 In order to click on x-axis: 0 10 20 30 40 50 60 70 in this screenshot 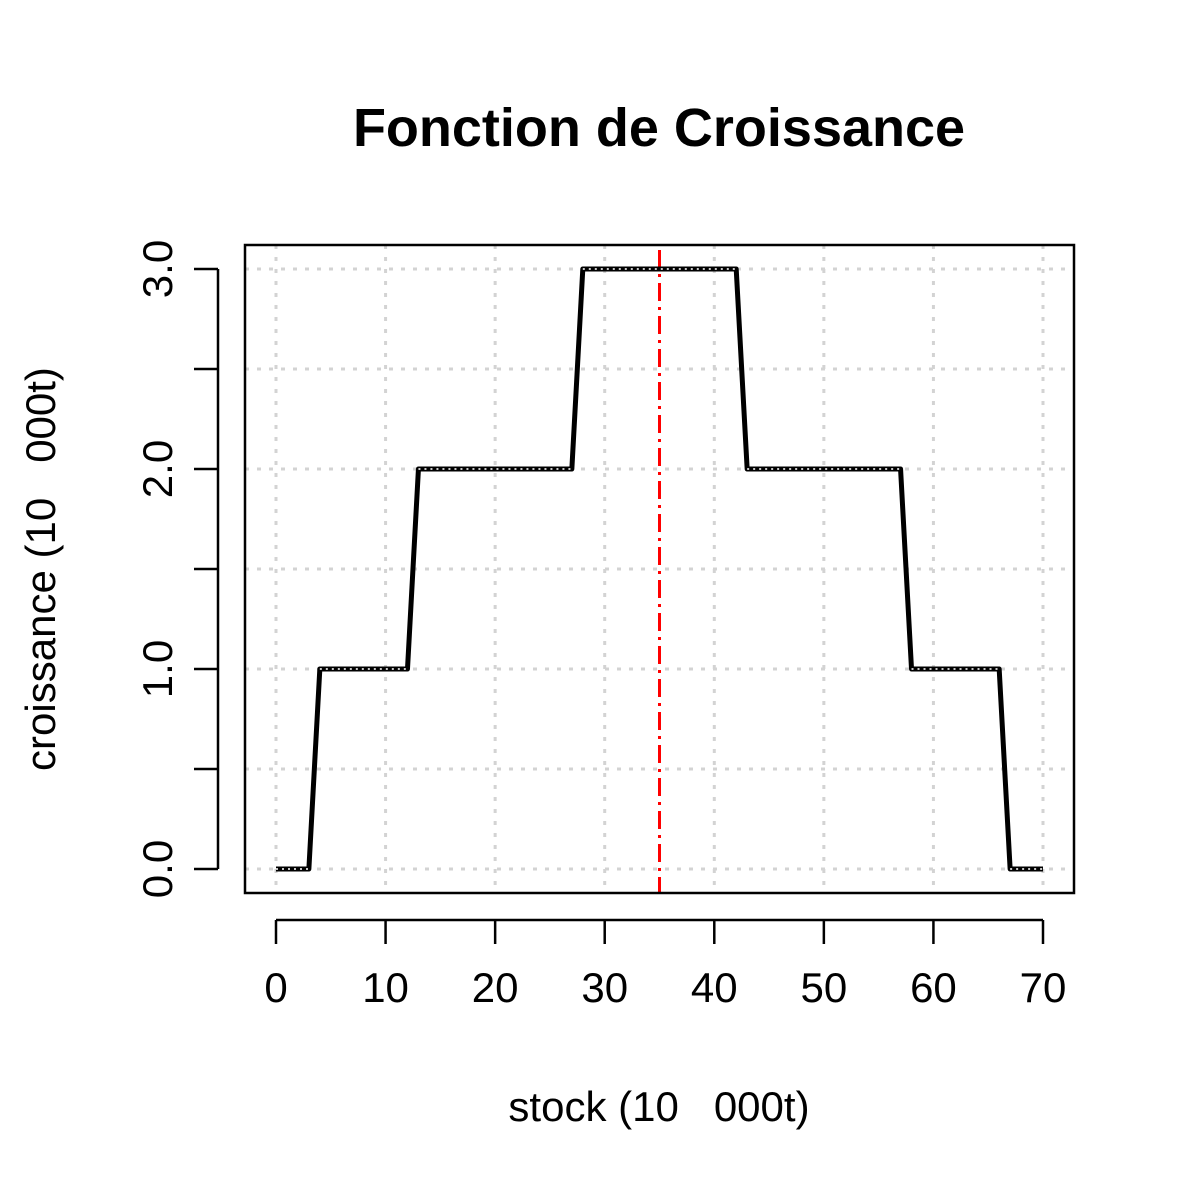, I will do `click(665, 964)`.